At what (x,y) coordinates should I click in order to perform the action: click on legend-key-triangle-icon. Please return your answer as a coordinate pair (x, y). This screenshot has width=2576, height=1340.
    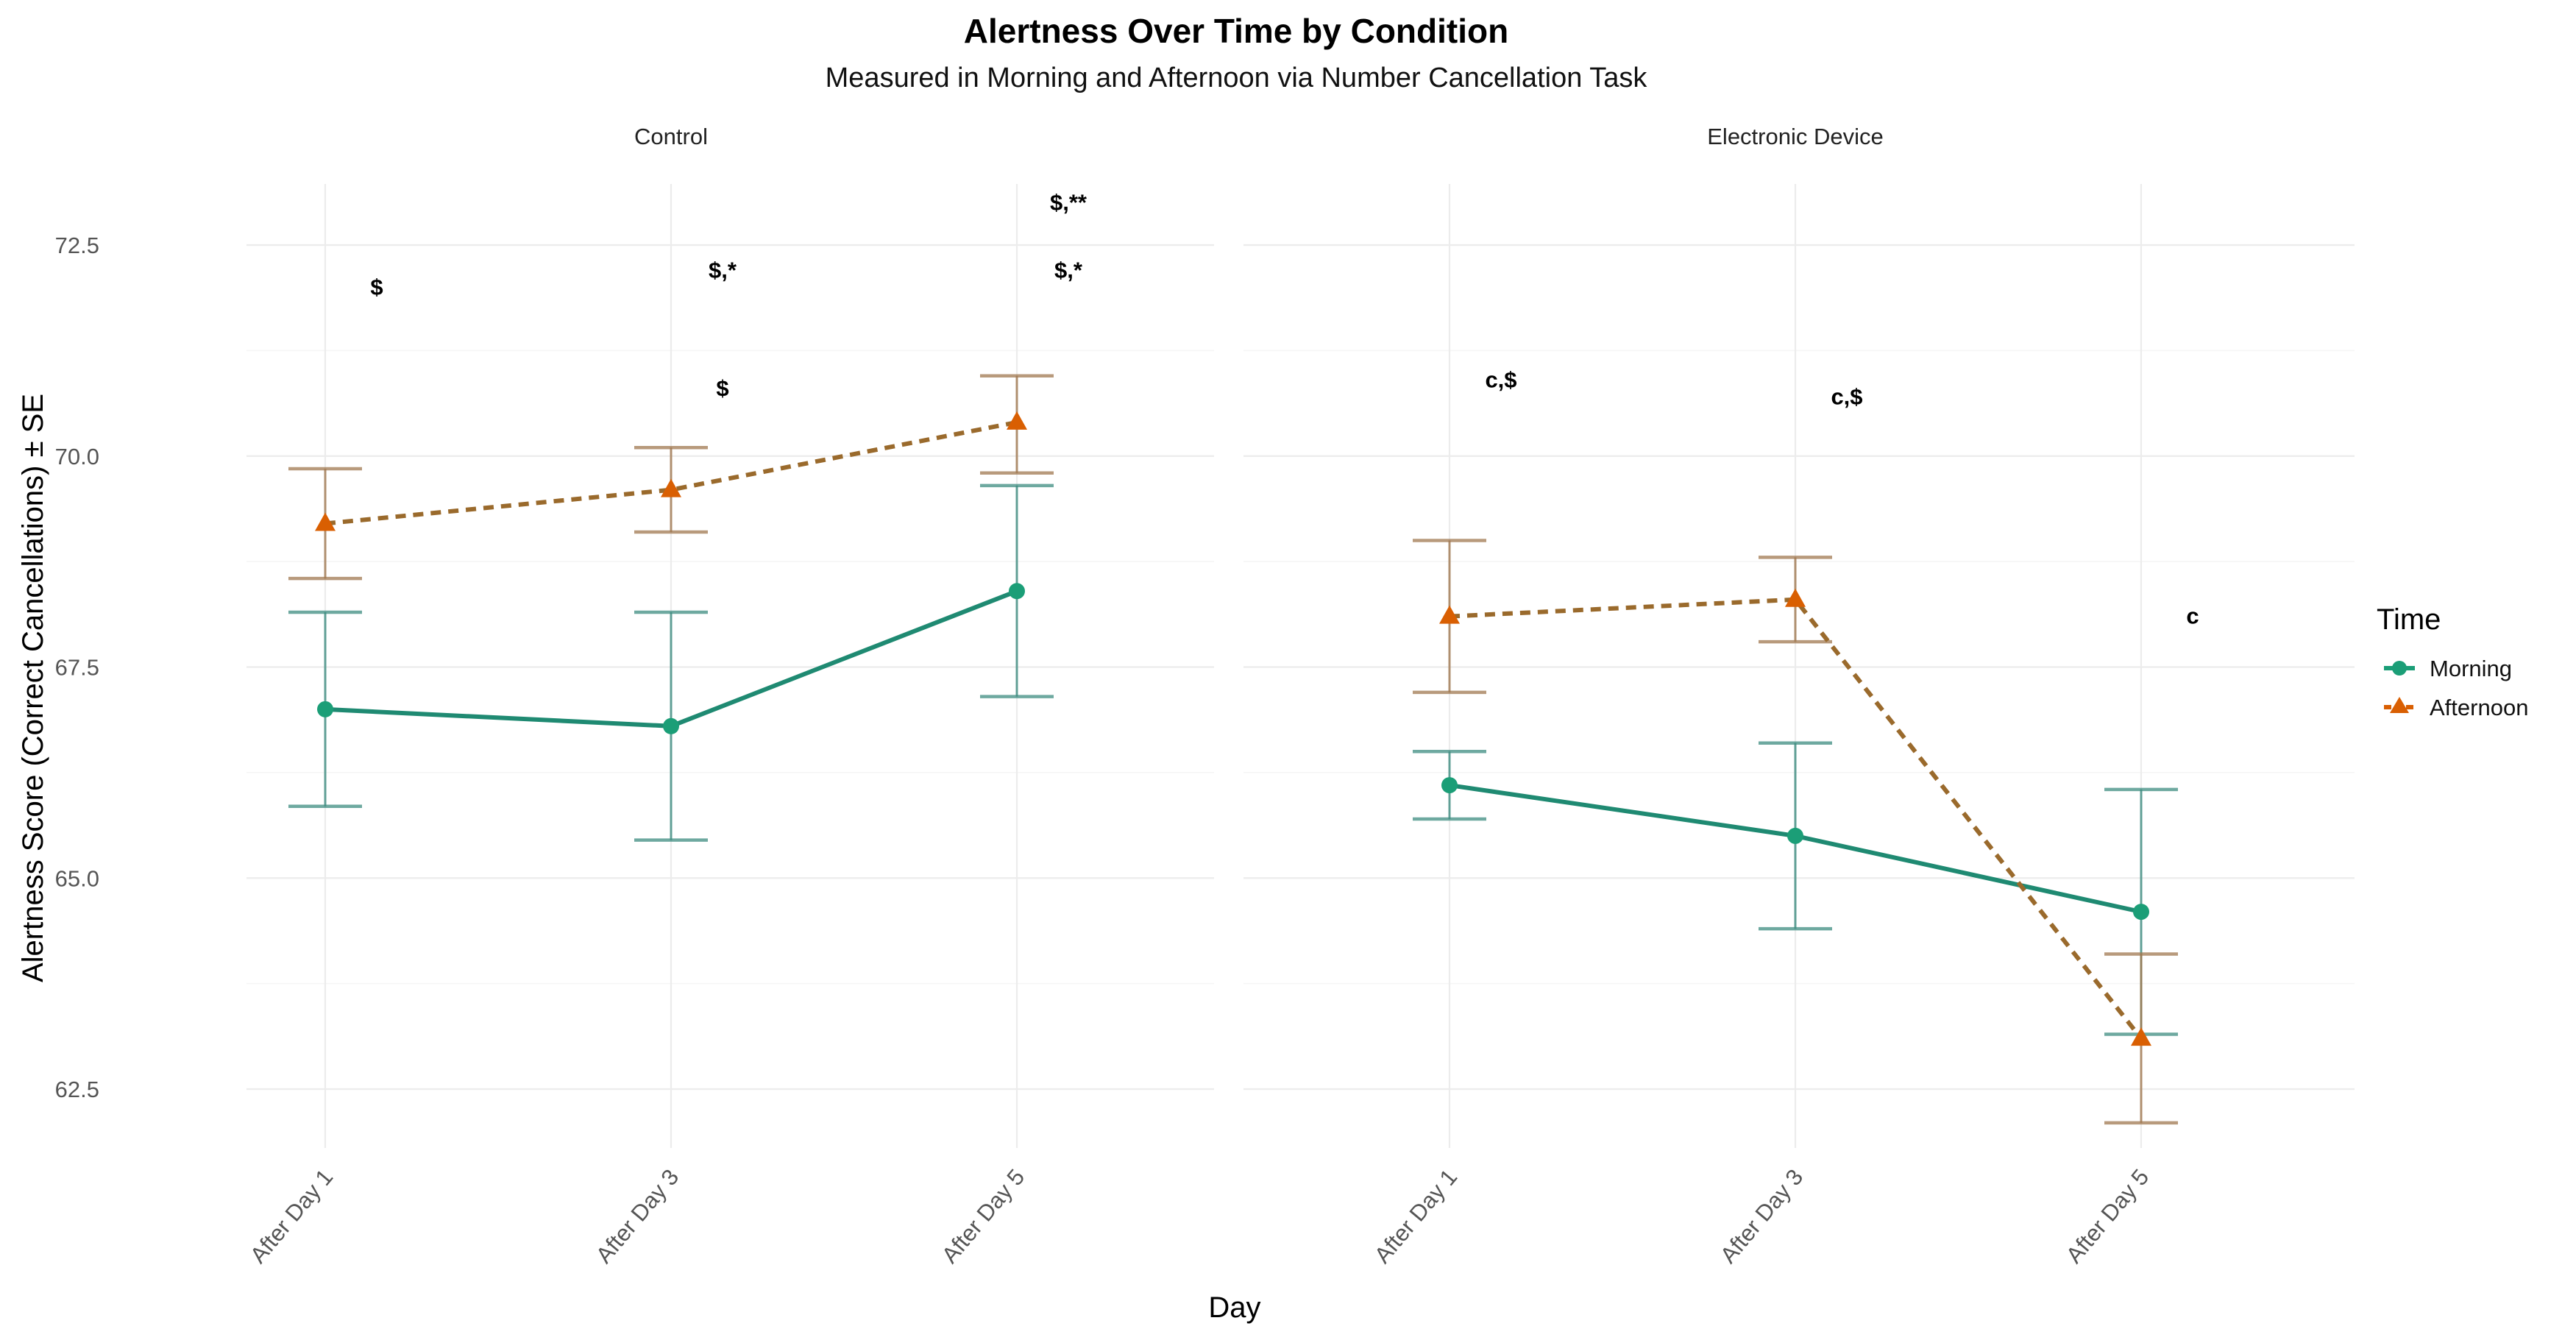
    Looking at the image, I should click on (2399, 705).